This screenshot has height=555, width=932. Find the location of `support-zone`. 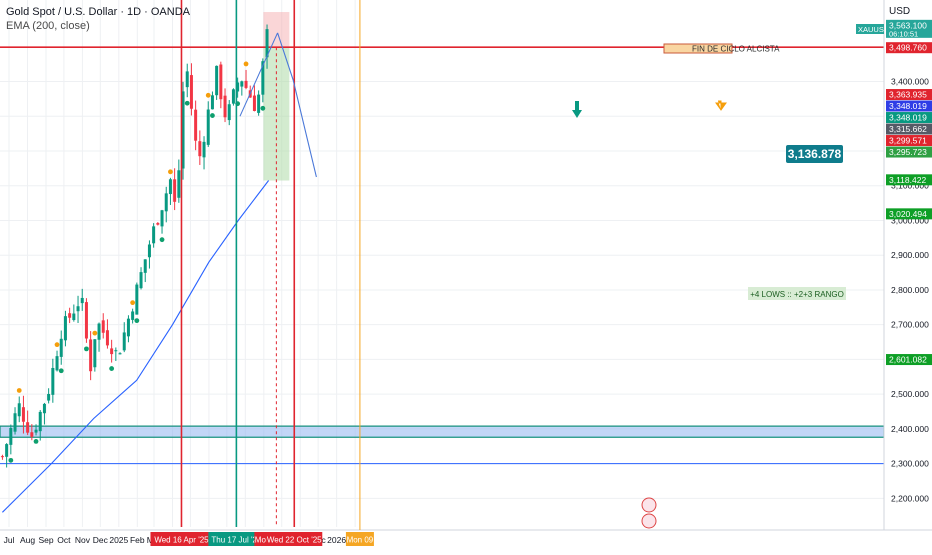

support-zone is located at coordinates (442, 431).